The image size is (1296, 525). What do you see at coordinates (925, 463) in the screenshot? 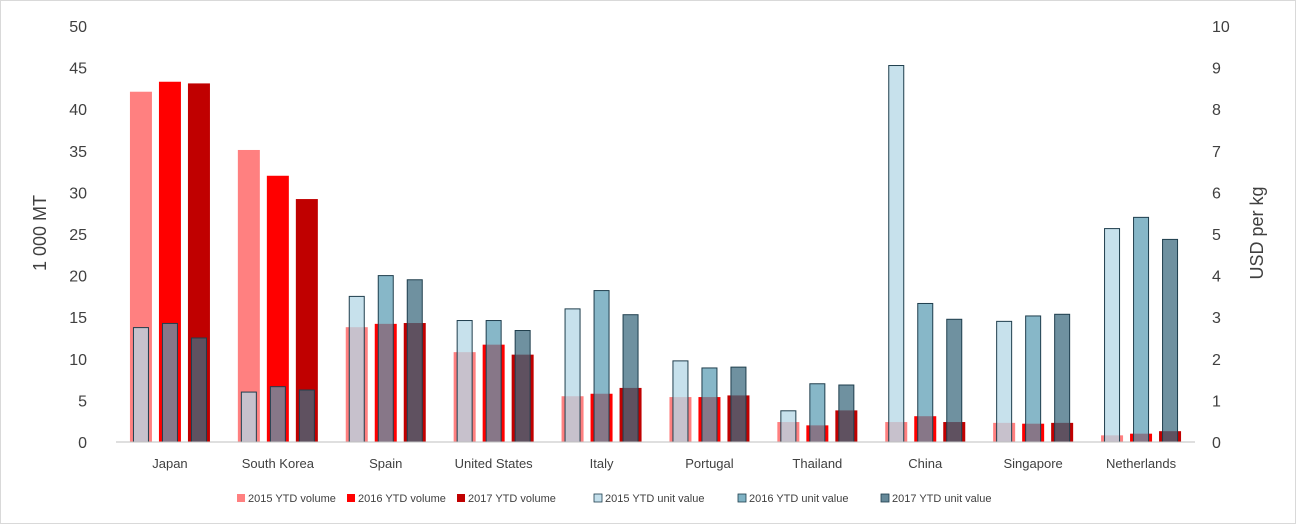
I see `category-label: China` at bounding box center [925, 463].